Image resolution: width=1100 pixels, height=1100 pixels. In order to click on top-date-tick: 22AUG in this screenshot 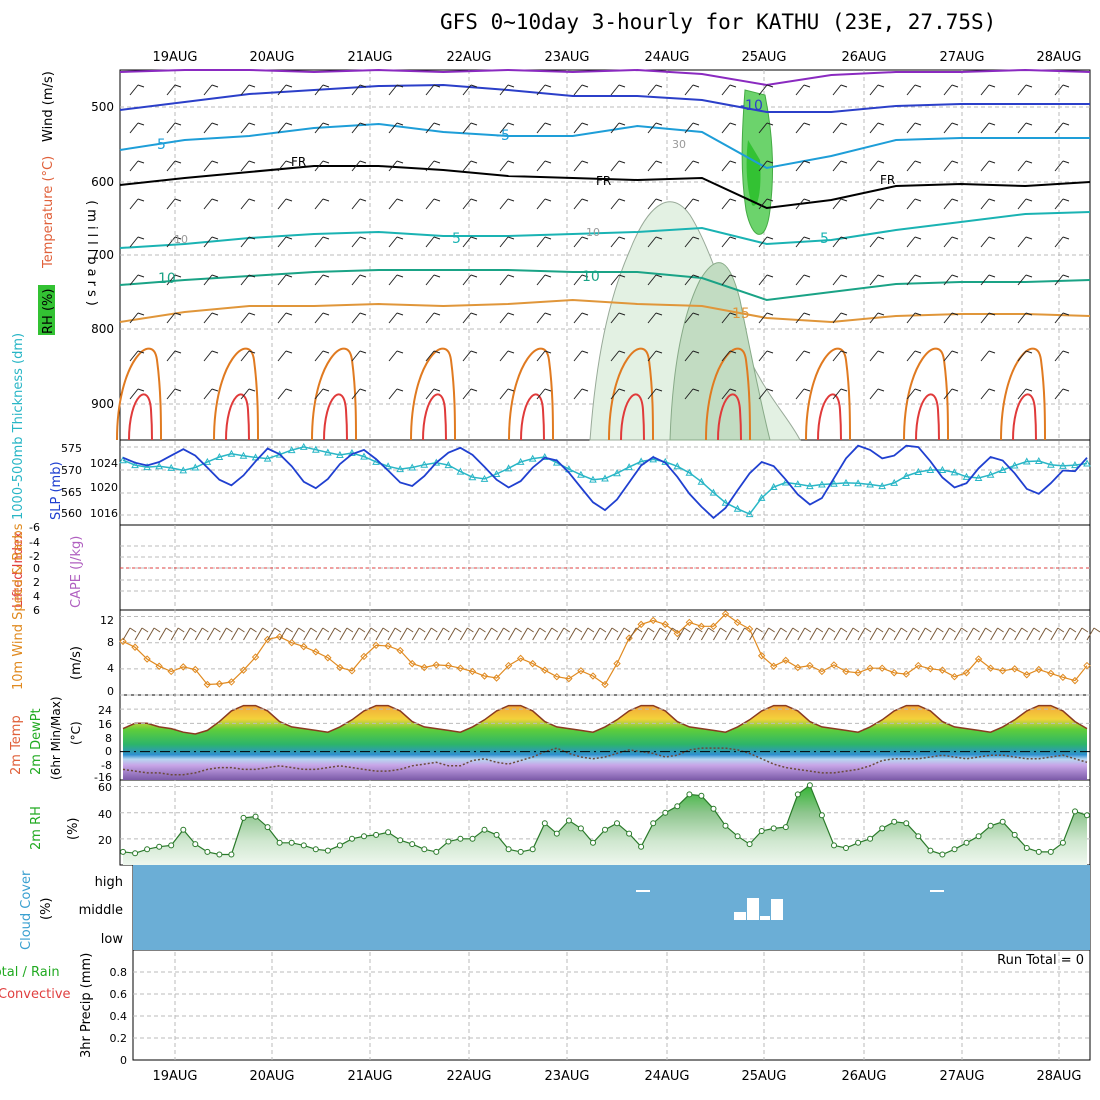, I will do `click(468, 57)`.